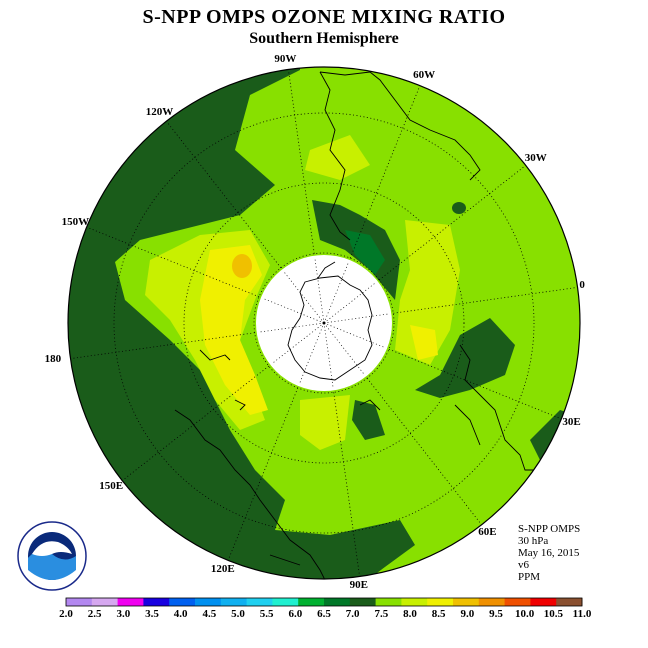 Image resolution: width=648 pixels, height=648 pixels. What do you see at coordinates (553, 614) in the screenshot?
I see `colorbar-label: 10.5` at bounding box center [553, 614].